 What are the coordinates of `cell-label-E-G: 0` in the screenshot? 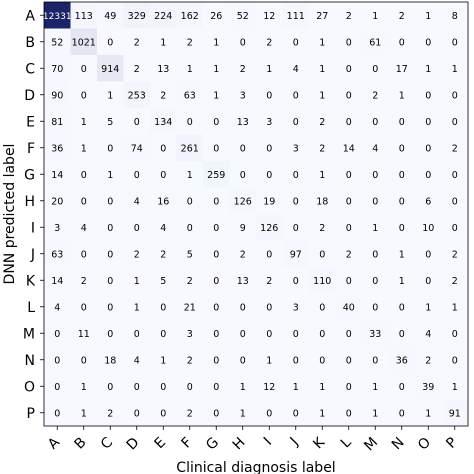 It's located at (216, 122).